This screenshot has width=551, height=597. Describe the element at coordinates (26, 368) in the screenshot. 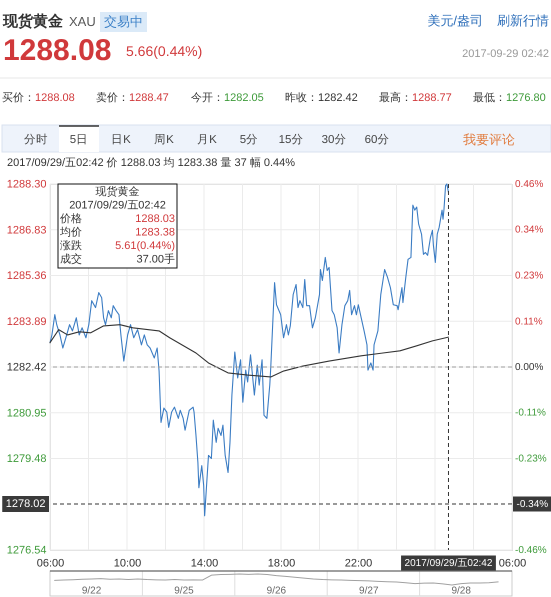

I see `y-tick-label: 1282.42` at that location.